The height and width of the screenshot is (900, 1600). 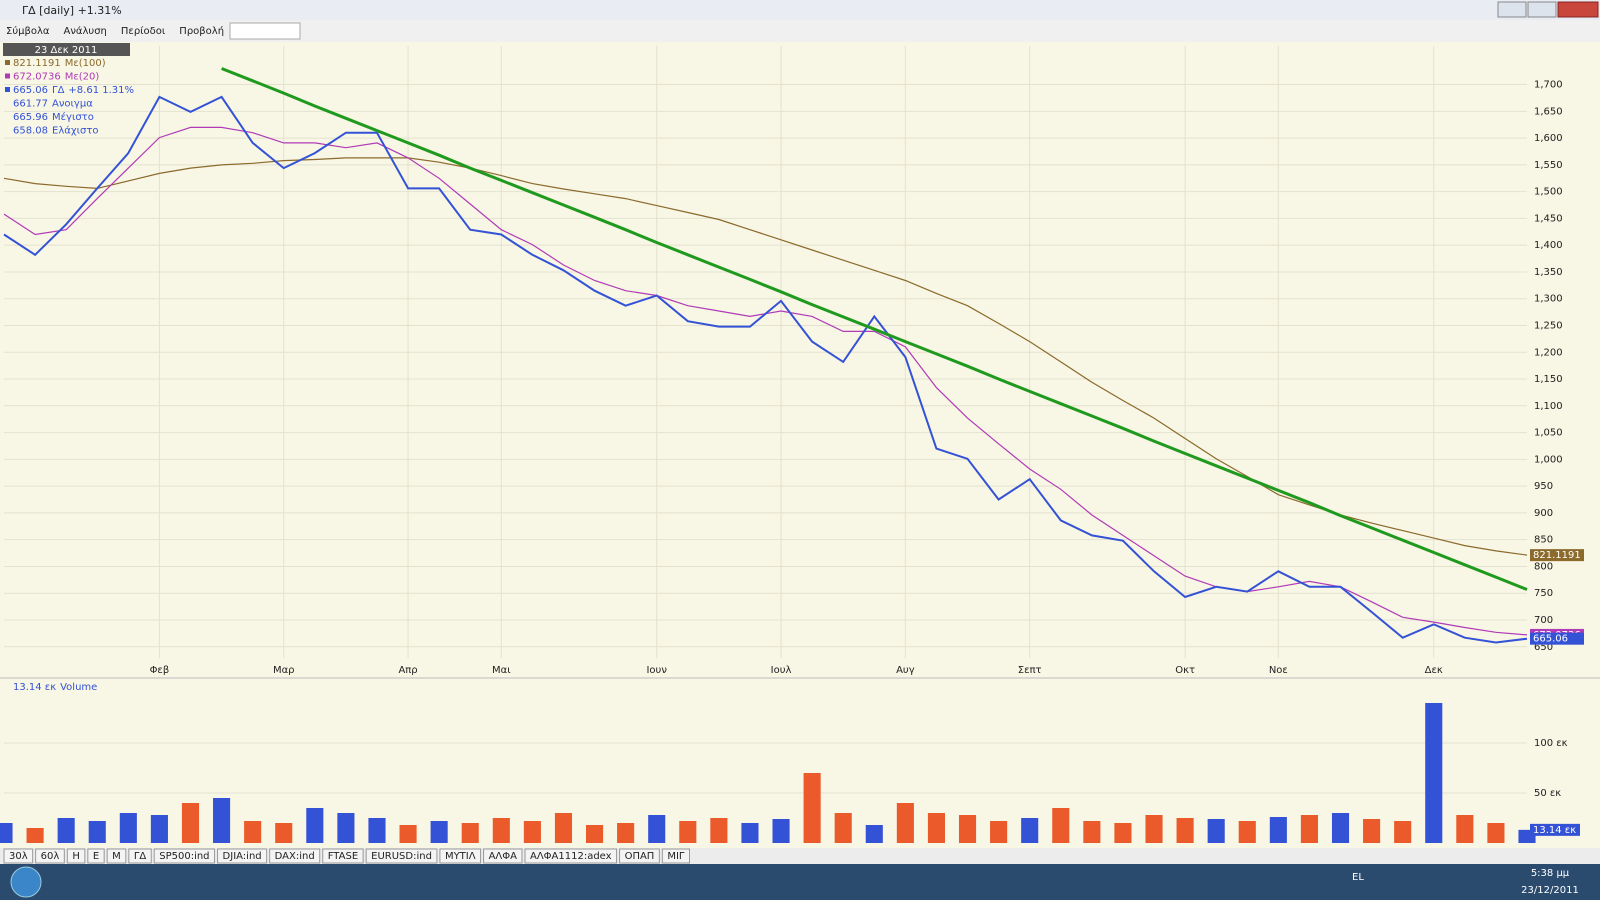 What do you see at coordinates (28, 31) in the screenshot?
I see `menu-item: Σύμβολα` at bounding box center [28, 31].